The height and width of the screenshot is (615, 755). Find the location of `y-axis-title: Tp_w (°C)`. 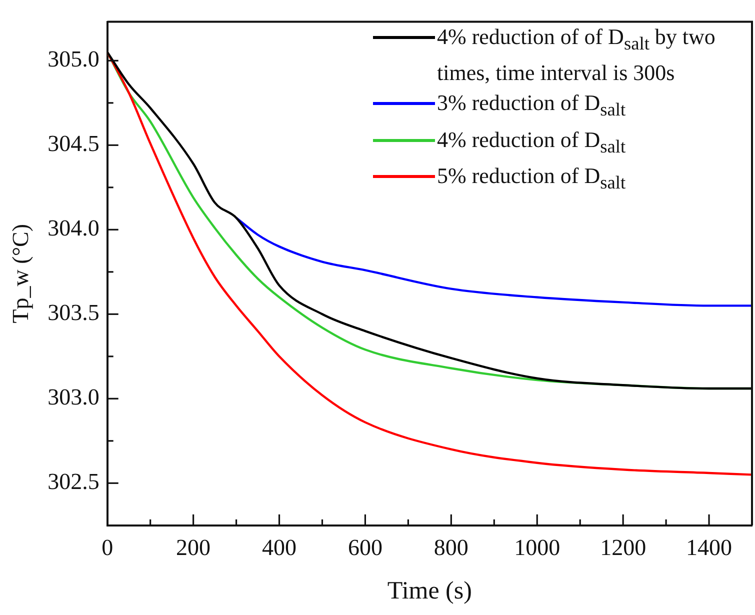

y-axis-title: Tp_w (°C) is located at coordinates (20, 274).